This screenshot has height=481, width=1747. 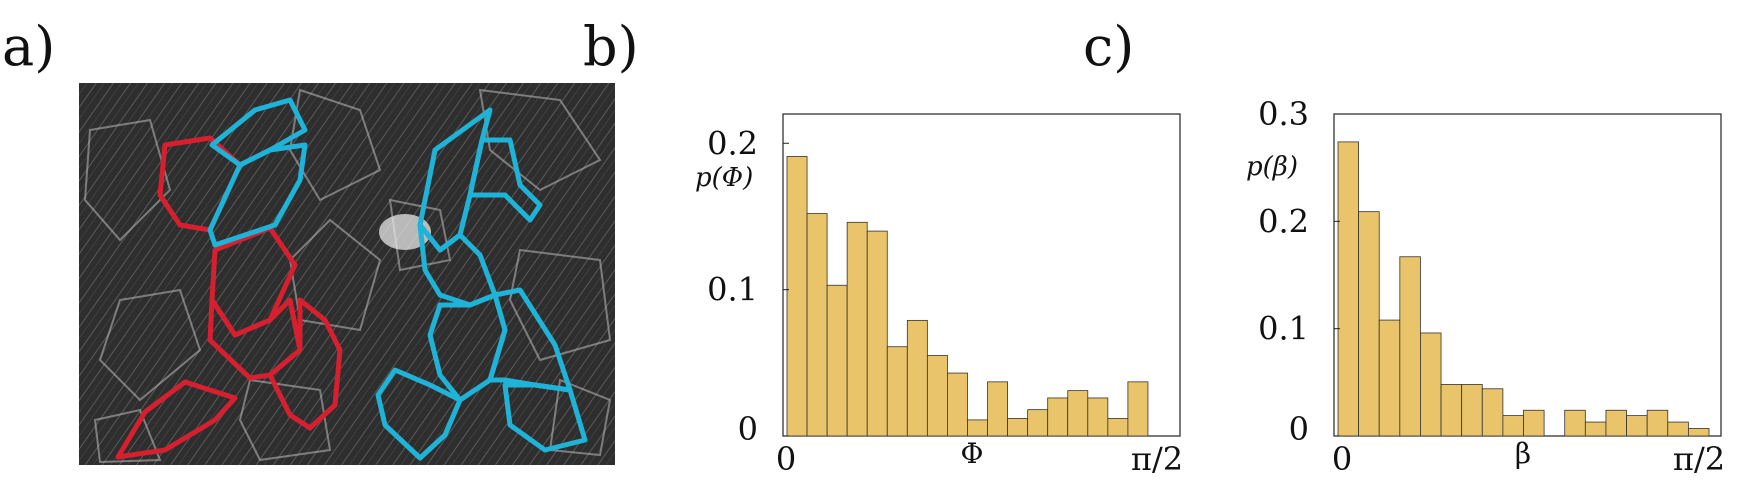 I want to click on panel-label-c: c), so click(x=1109, y=46).